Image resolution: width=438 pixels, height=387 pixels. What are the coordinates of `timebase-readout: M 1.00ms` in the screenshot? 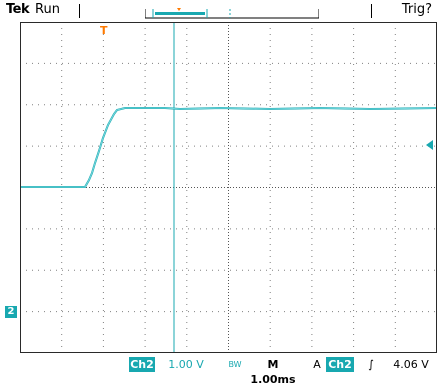 It's located at (273, 371).